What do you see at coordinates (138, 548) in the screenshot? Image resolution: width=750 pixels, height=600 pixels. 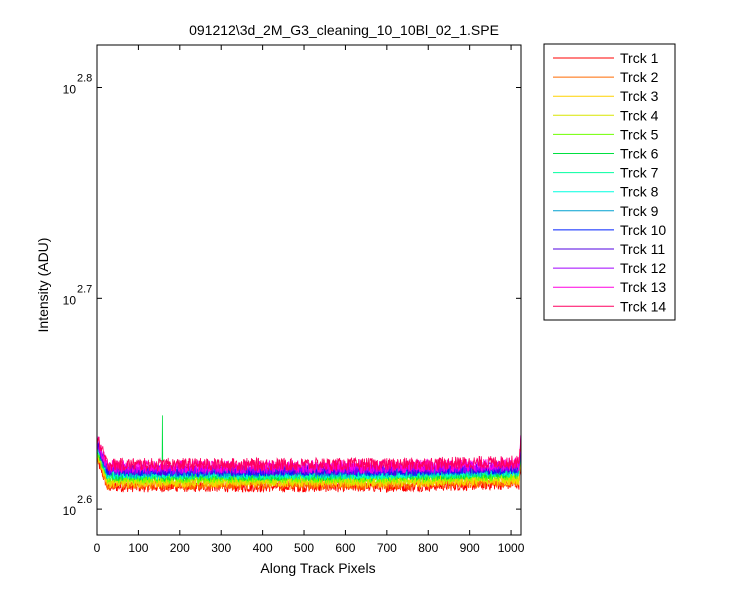 I see `x-tick-label: 100` at bounding box center [138, 548].